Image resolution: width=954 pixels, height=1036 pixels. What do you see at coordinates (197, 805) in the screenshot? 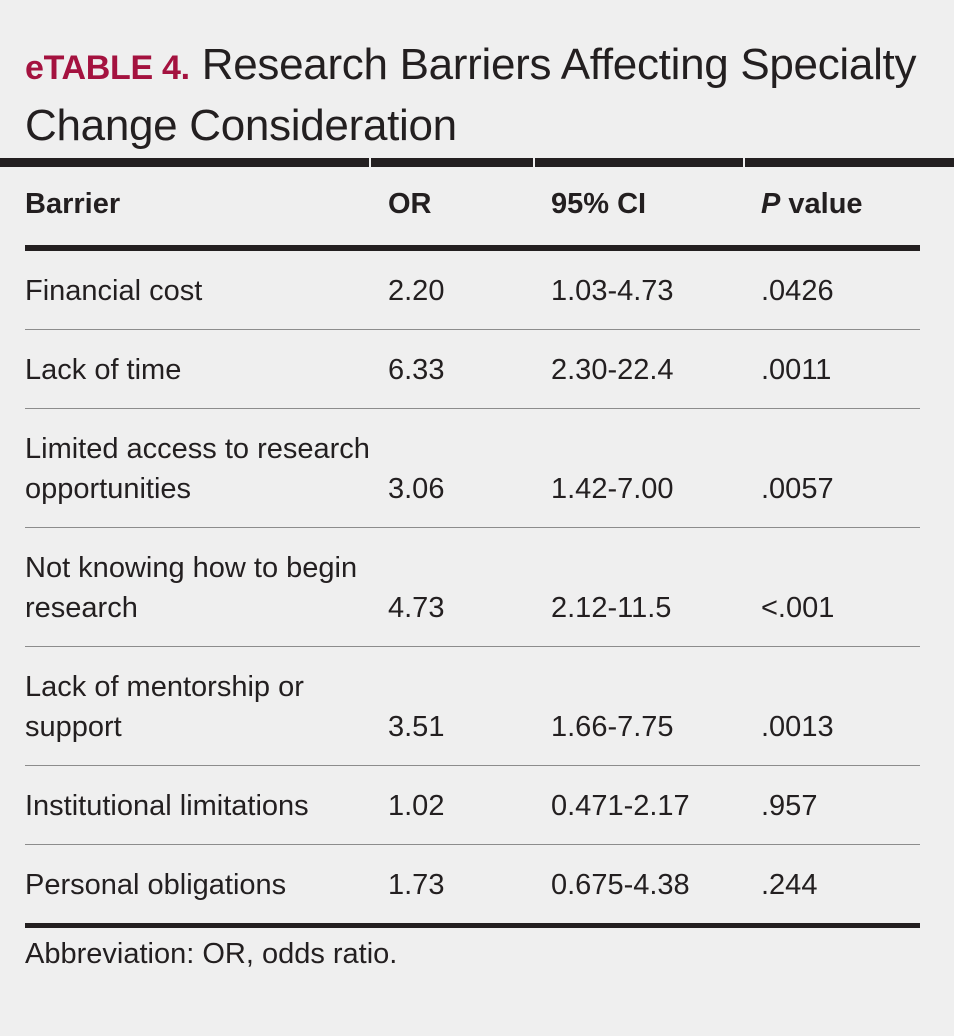
I see `cell-barrier: Institutional limitations` at bounding box center [197, 805].